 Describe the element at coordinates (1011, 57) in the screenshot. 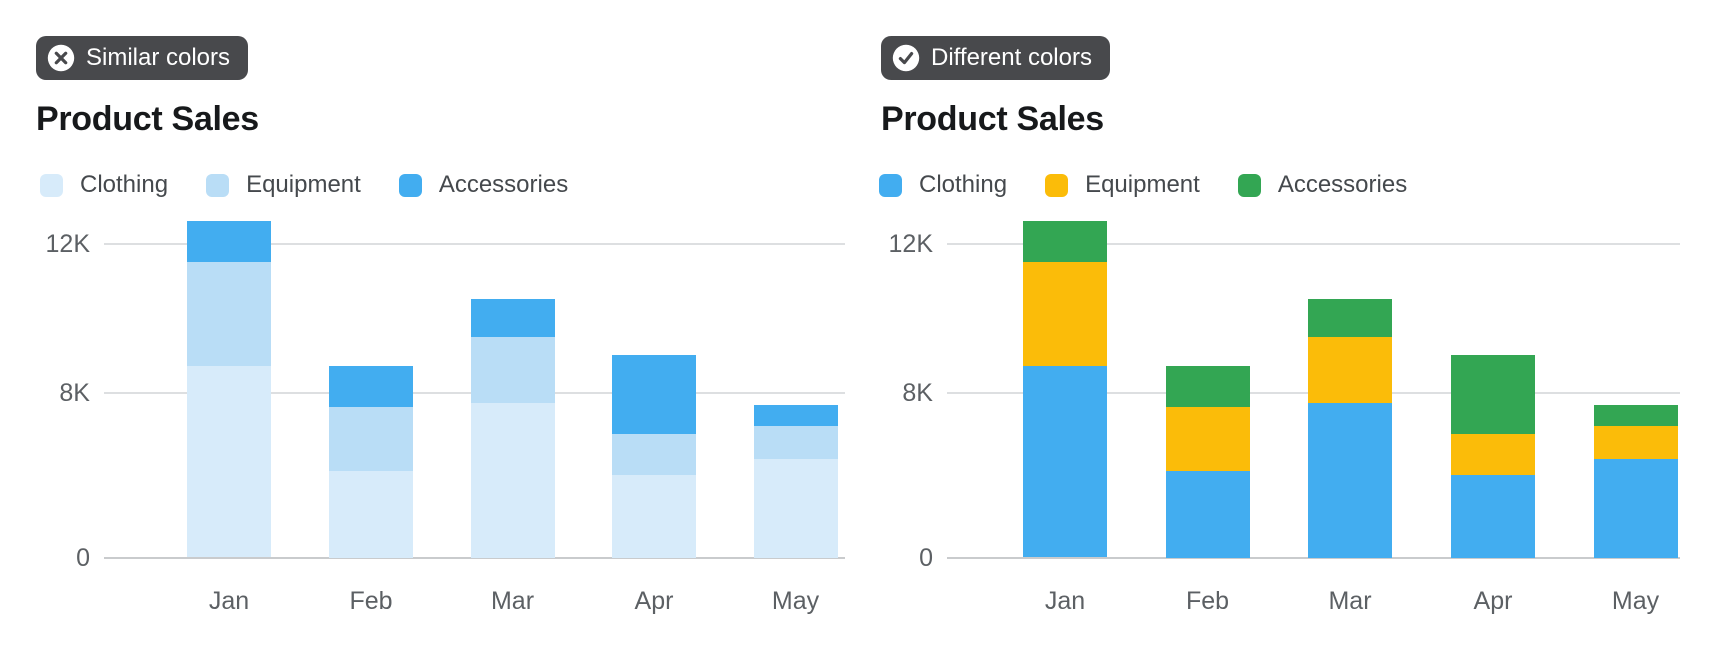

I see `badge-label: Different colors` at that location.